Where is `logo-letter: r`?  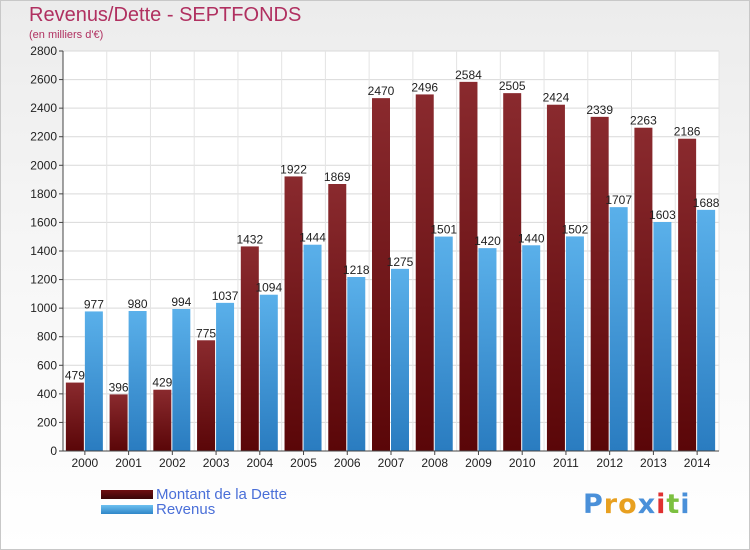 logo-letter: r is located at coordinates (611, 504).